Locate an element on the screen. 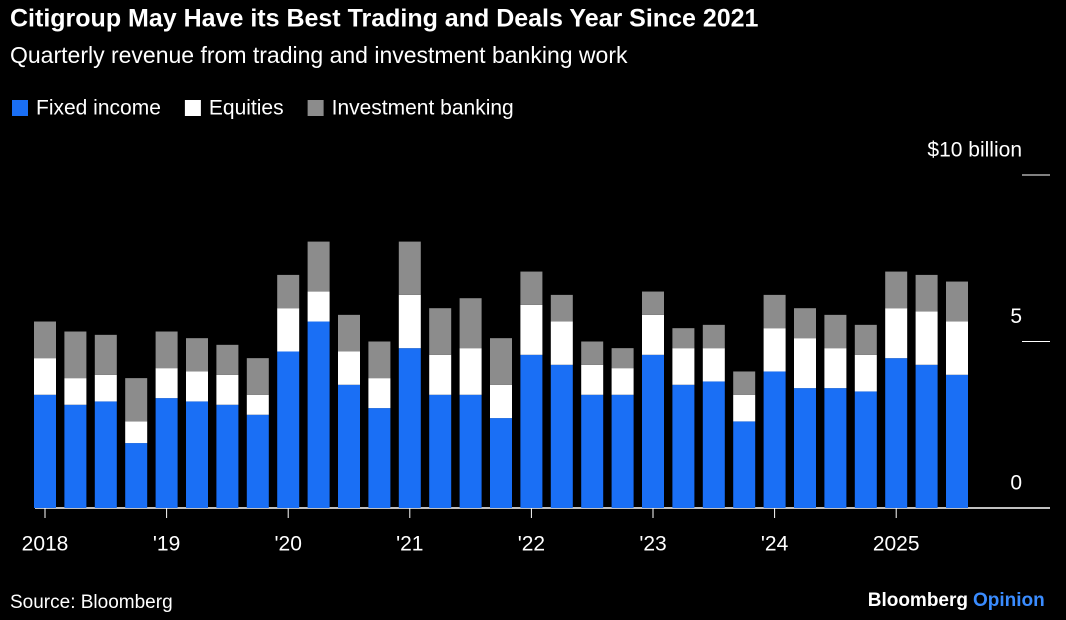 The height and width of the screenshot is (620, 1066). x-tick-label: '21 is located at coordinates (409, 544).